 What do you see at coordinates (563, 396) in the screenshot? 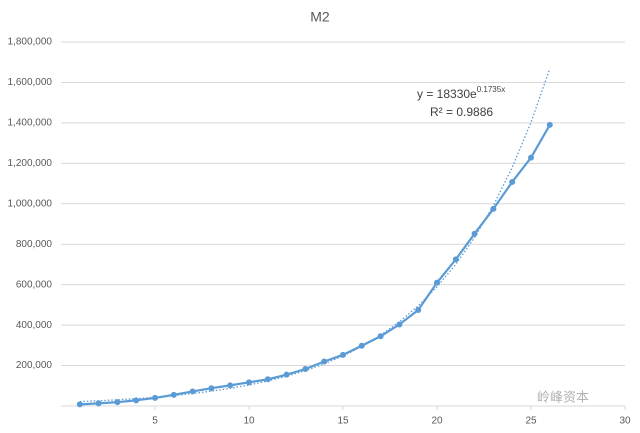
I see `watermark: 岭峰资本` at bounding box center [563, 396].